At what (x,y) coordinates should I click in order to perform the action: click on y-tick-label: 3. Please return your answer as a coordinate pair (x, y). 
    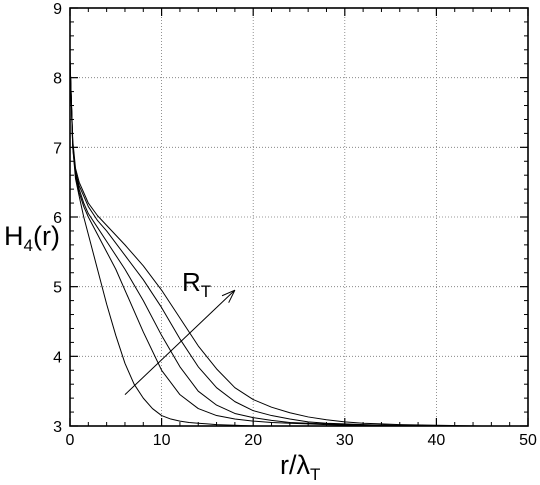
    Looking at the image, I should click on (57, 427).